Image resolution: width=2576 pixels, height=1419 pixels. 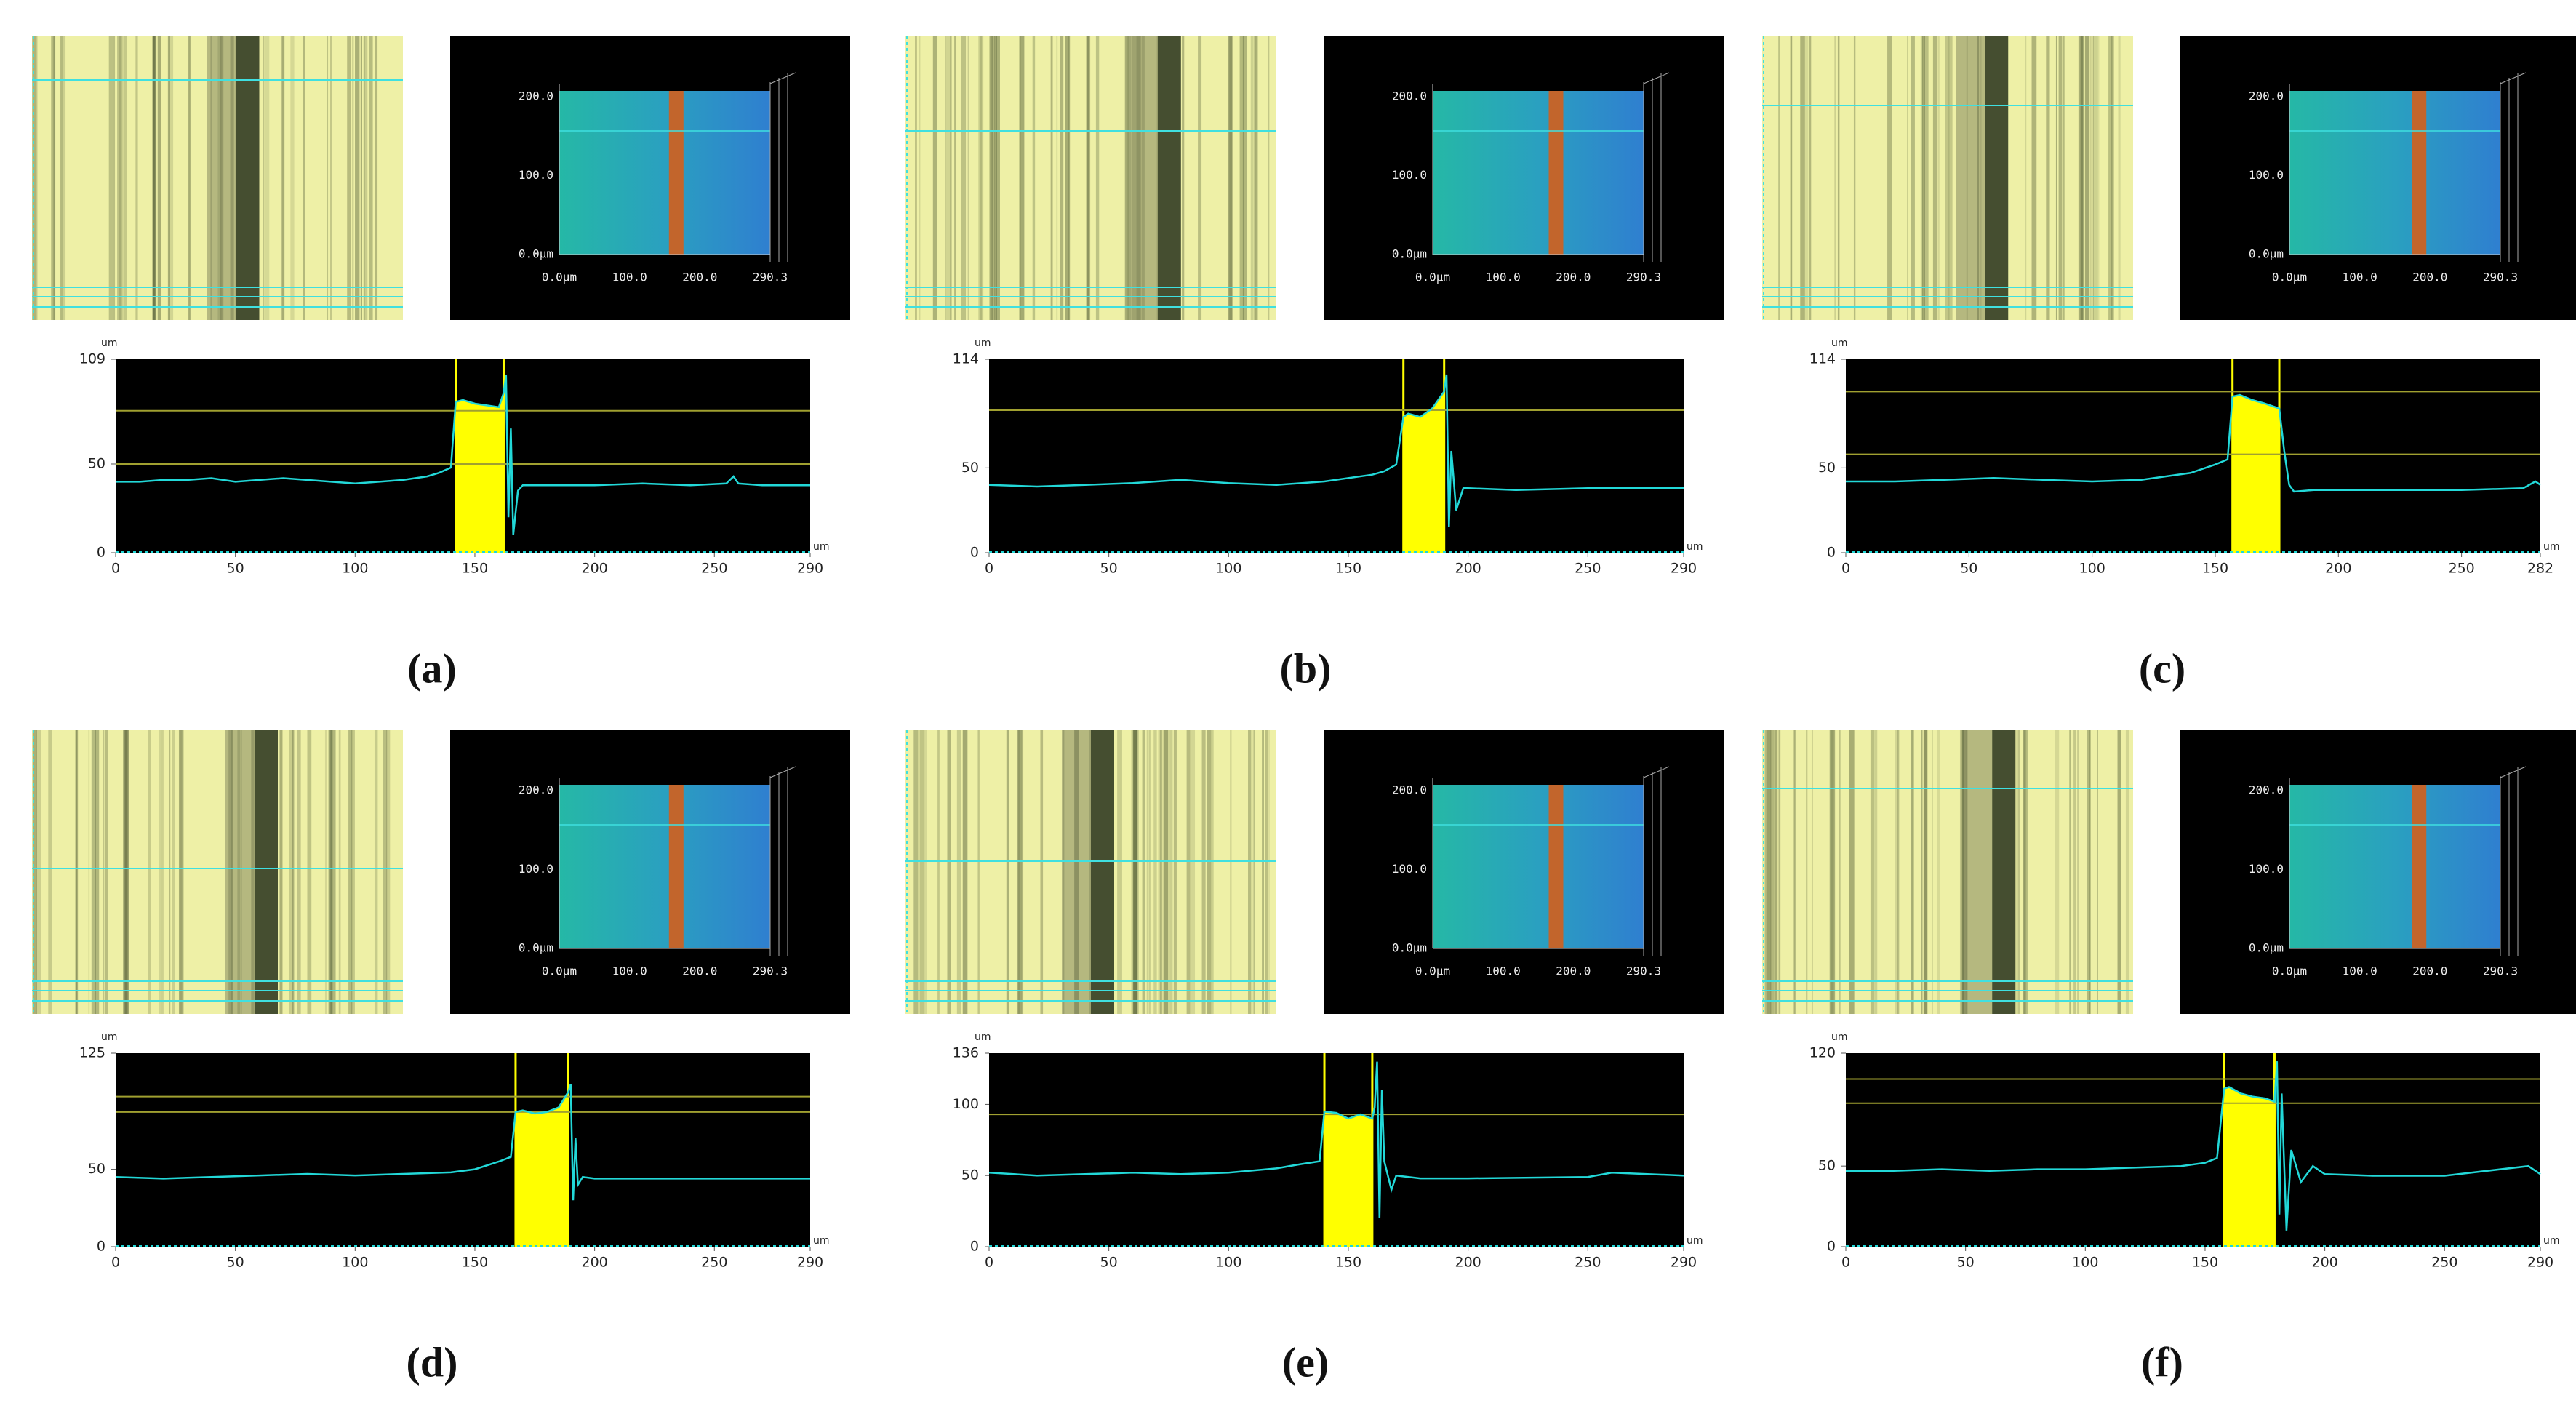 What do you see at coordinates (770, 971) in the screenshot?
I see `render-x-label: 290.3` at bounding box center [770, 971].